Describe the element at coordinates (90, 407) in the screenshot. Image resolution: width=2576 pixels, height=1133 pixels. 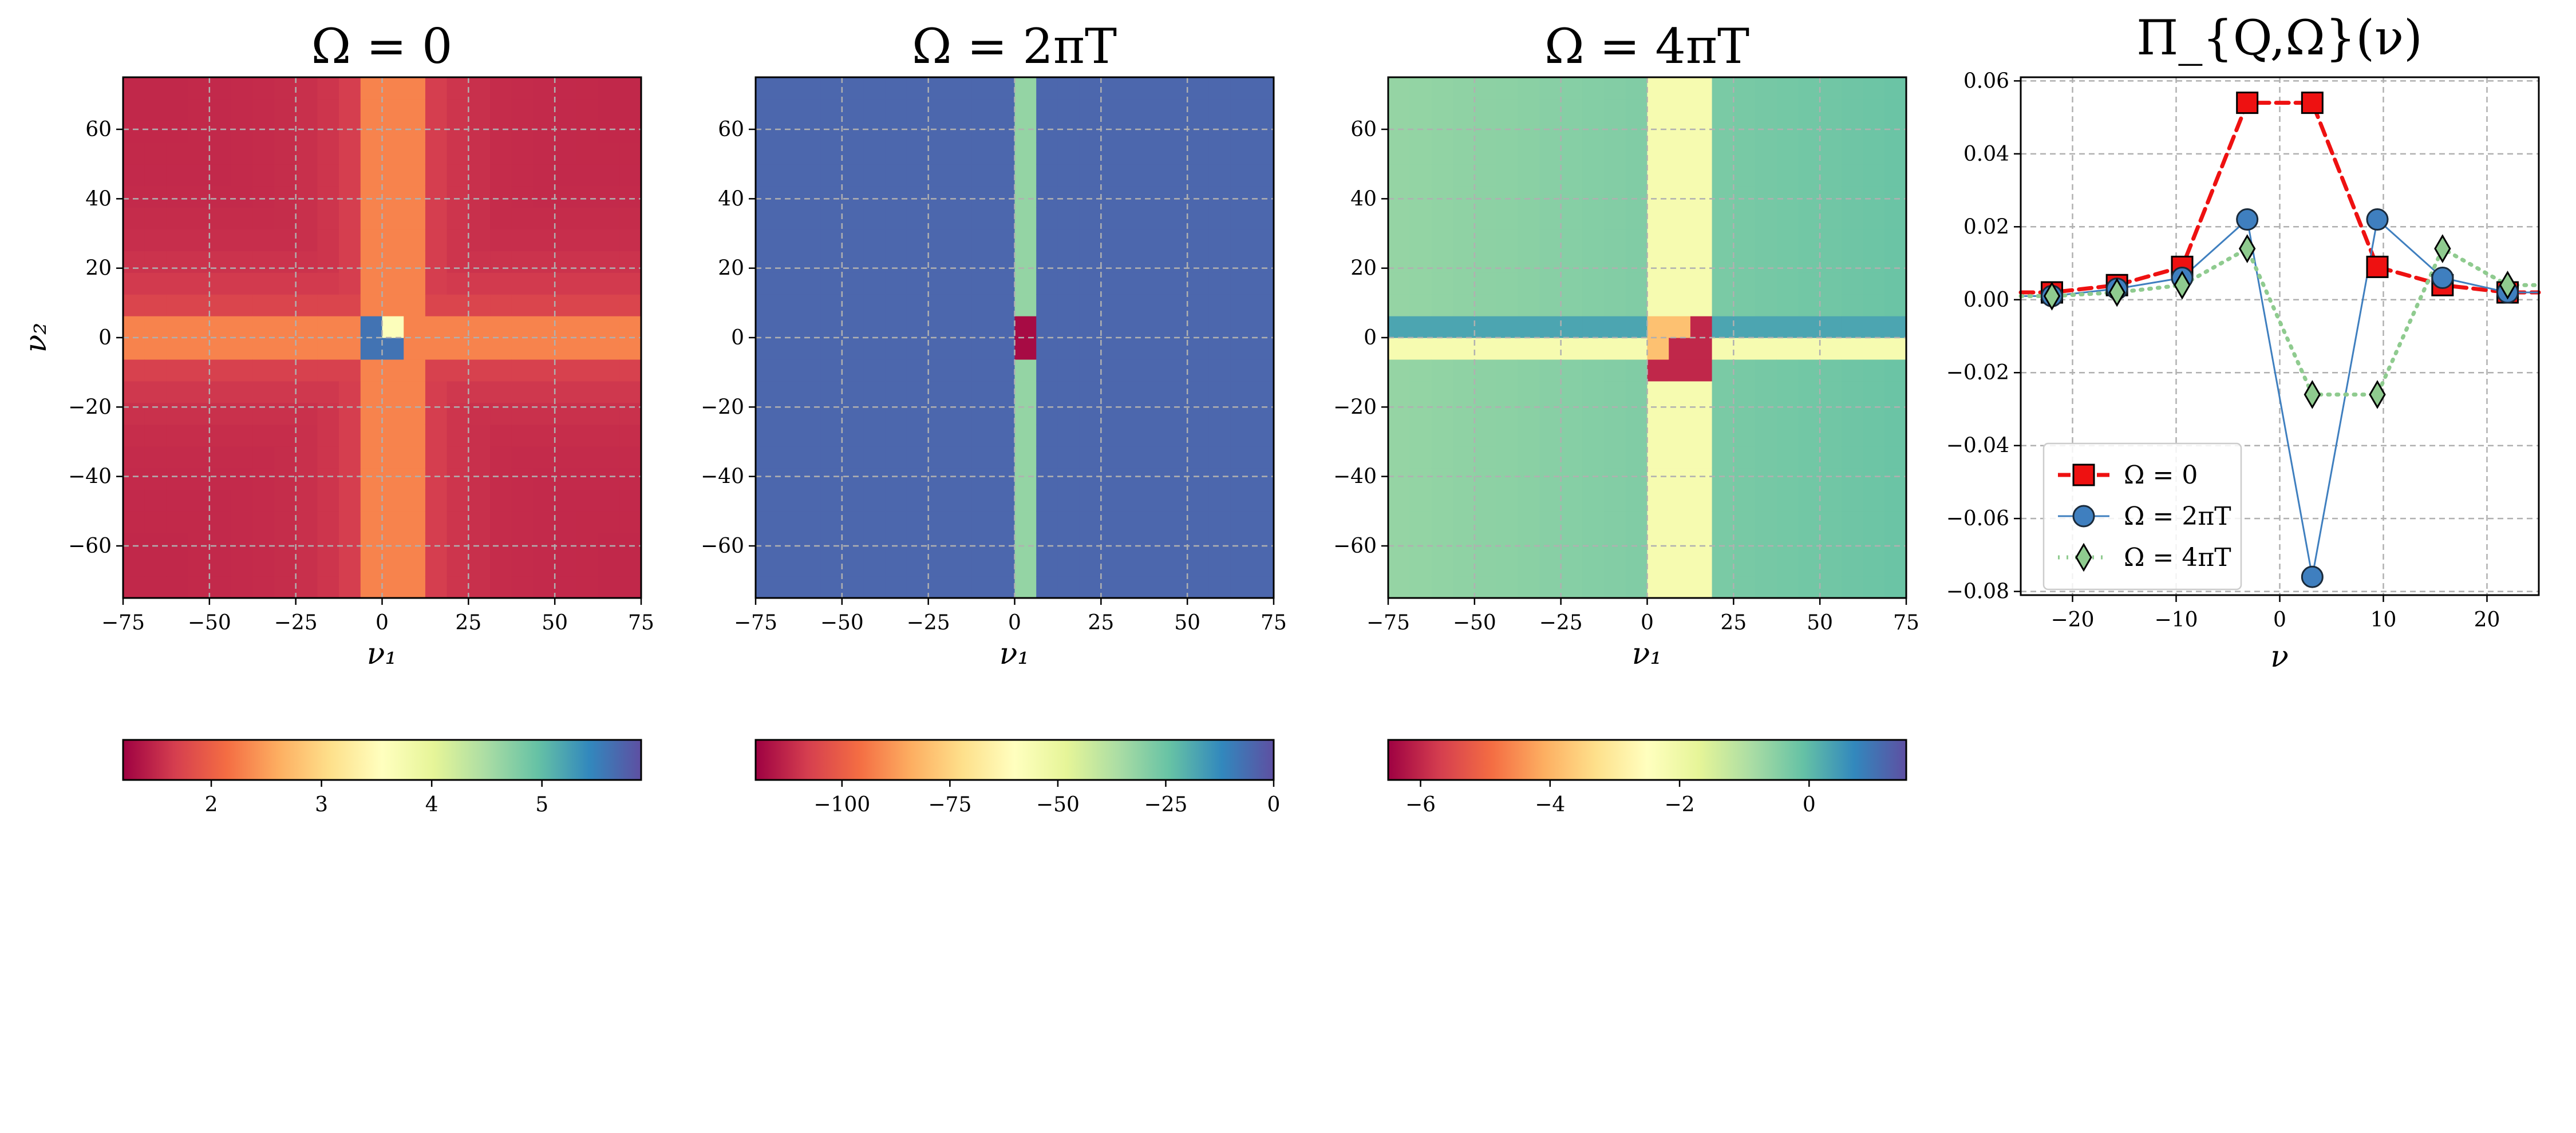
I see `y-tick-label: −20` at that location.